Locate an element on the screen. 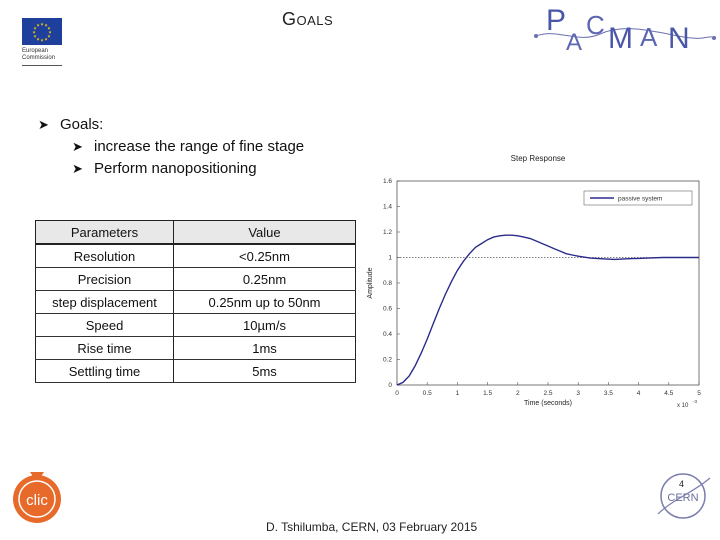 Image resolution: width=720 pixels, height=540 pixels. chart-x-tick-label: 4.5 is located at coordinates (668, 393).